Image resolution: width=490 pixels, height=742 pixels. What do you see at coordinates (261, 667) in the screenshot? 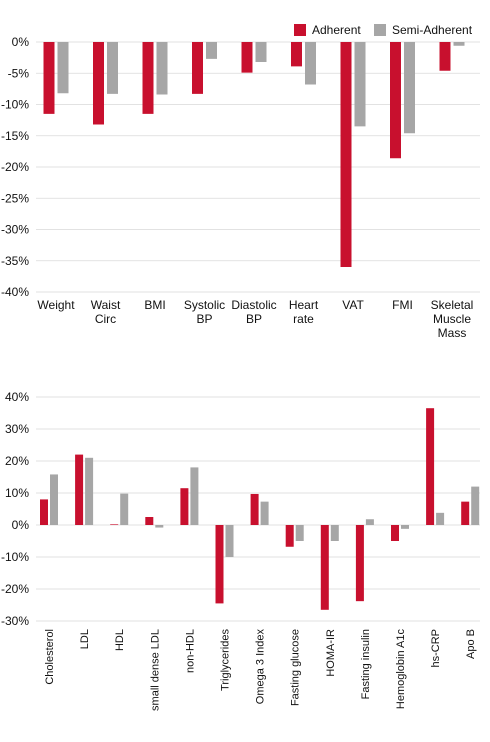
I see `x-tick-label: Omega 3 Index` at bounding box center [261, 667].